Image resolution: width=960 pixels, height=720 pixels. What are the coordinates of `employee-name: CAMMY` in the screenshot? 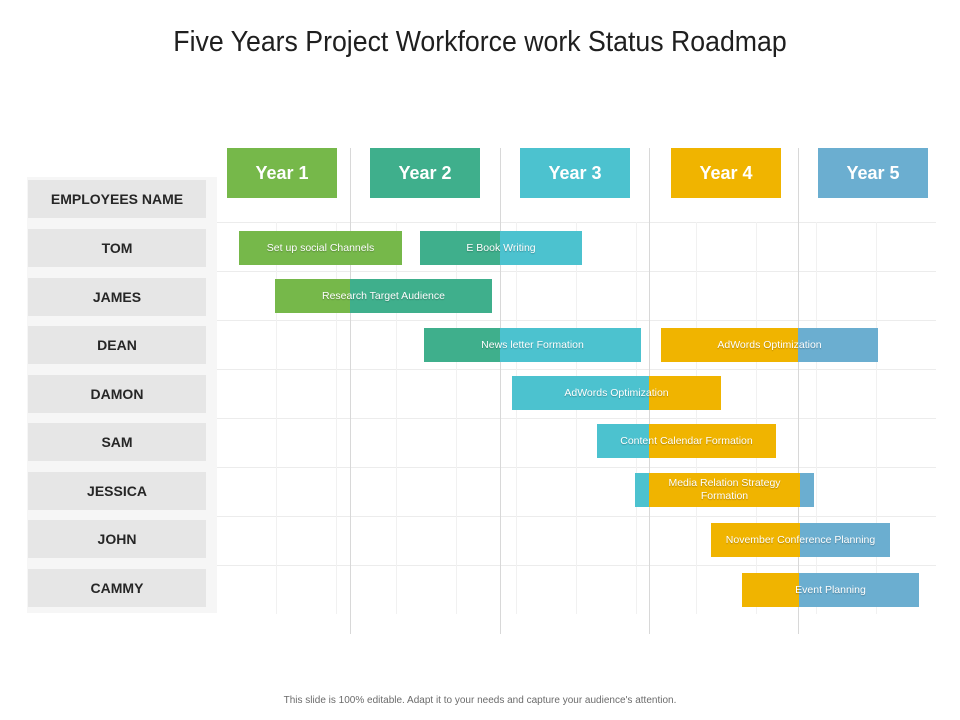 It's located at (117, 588).